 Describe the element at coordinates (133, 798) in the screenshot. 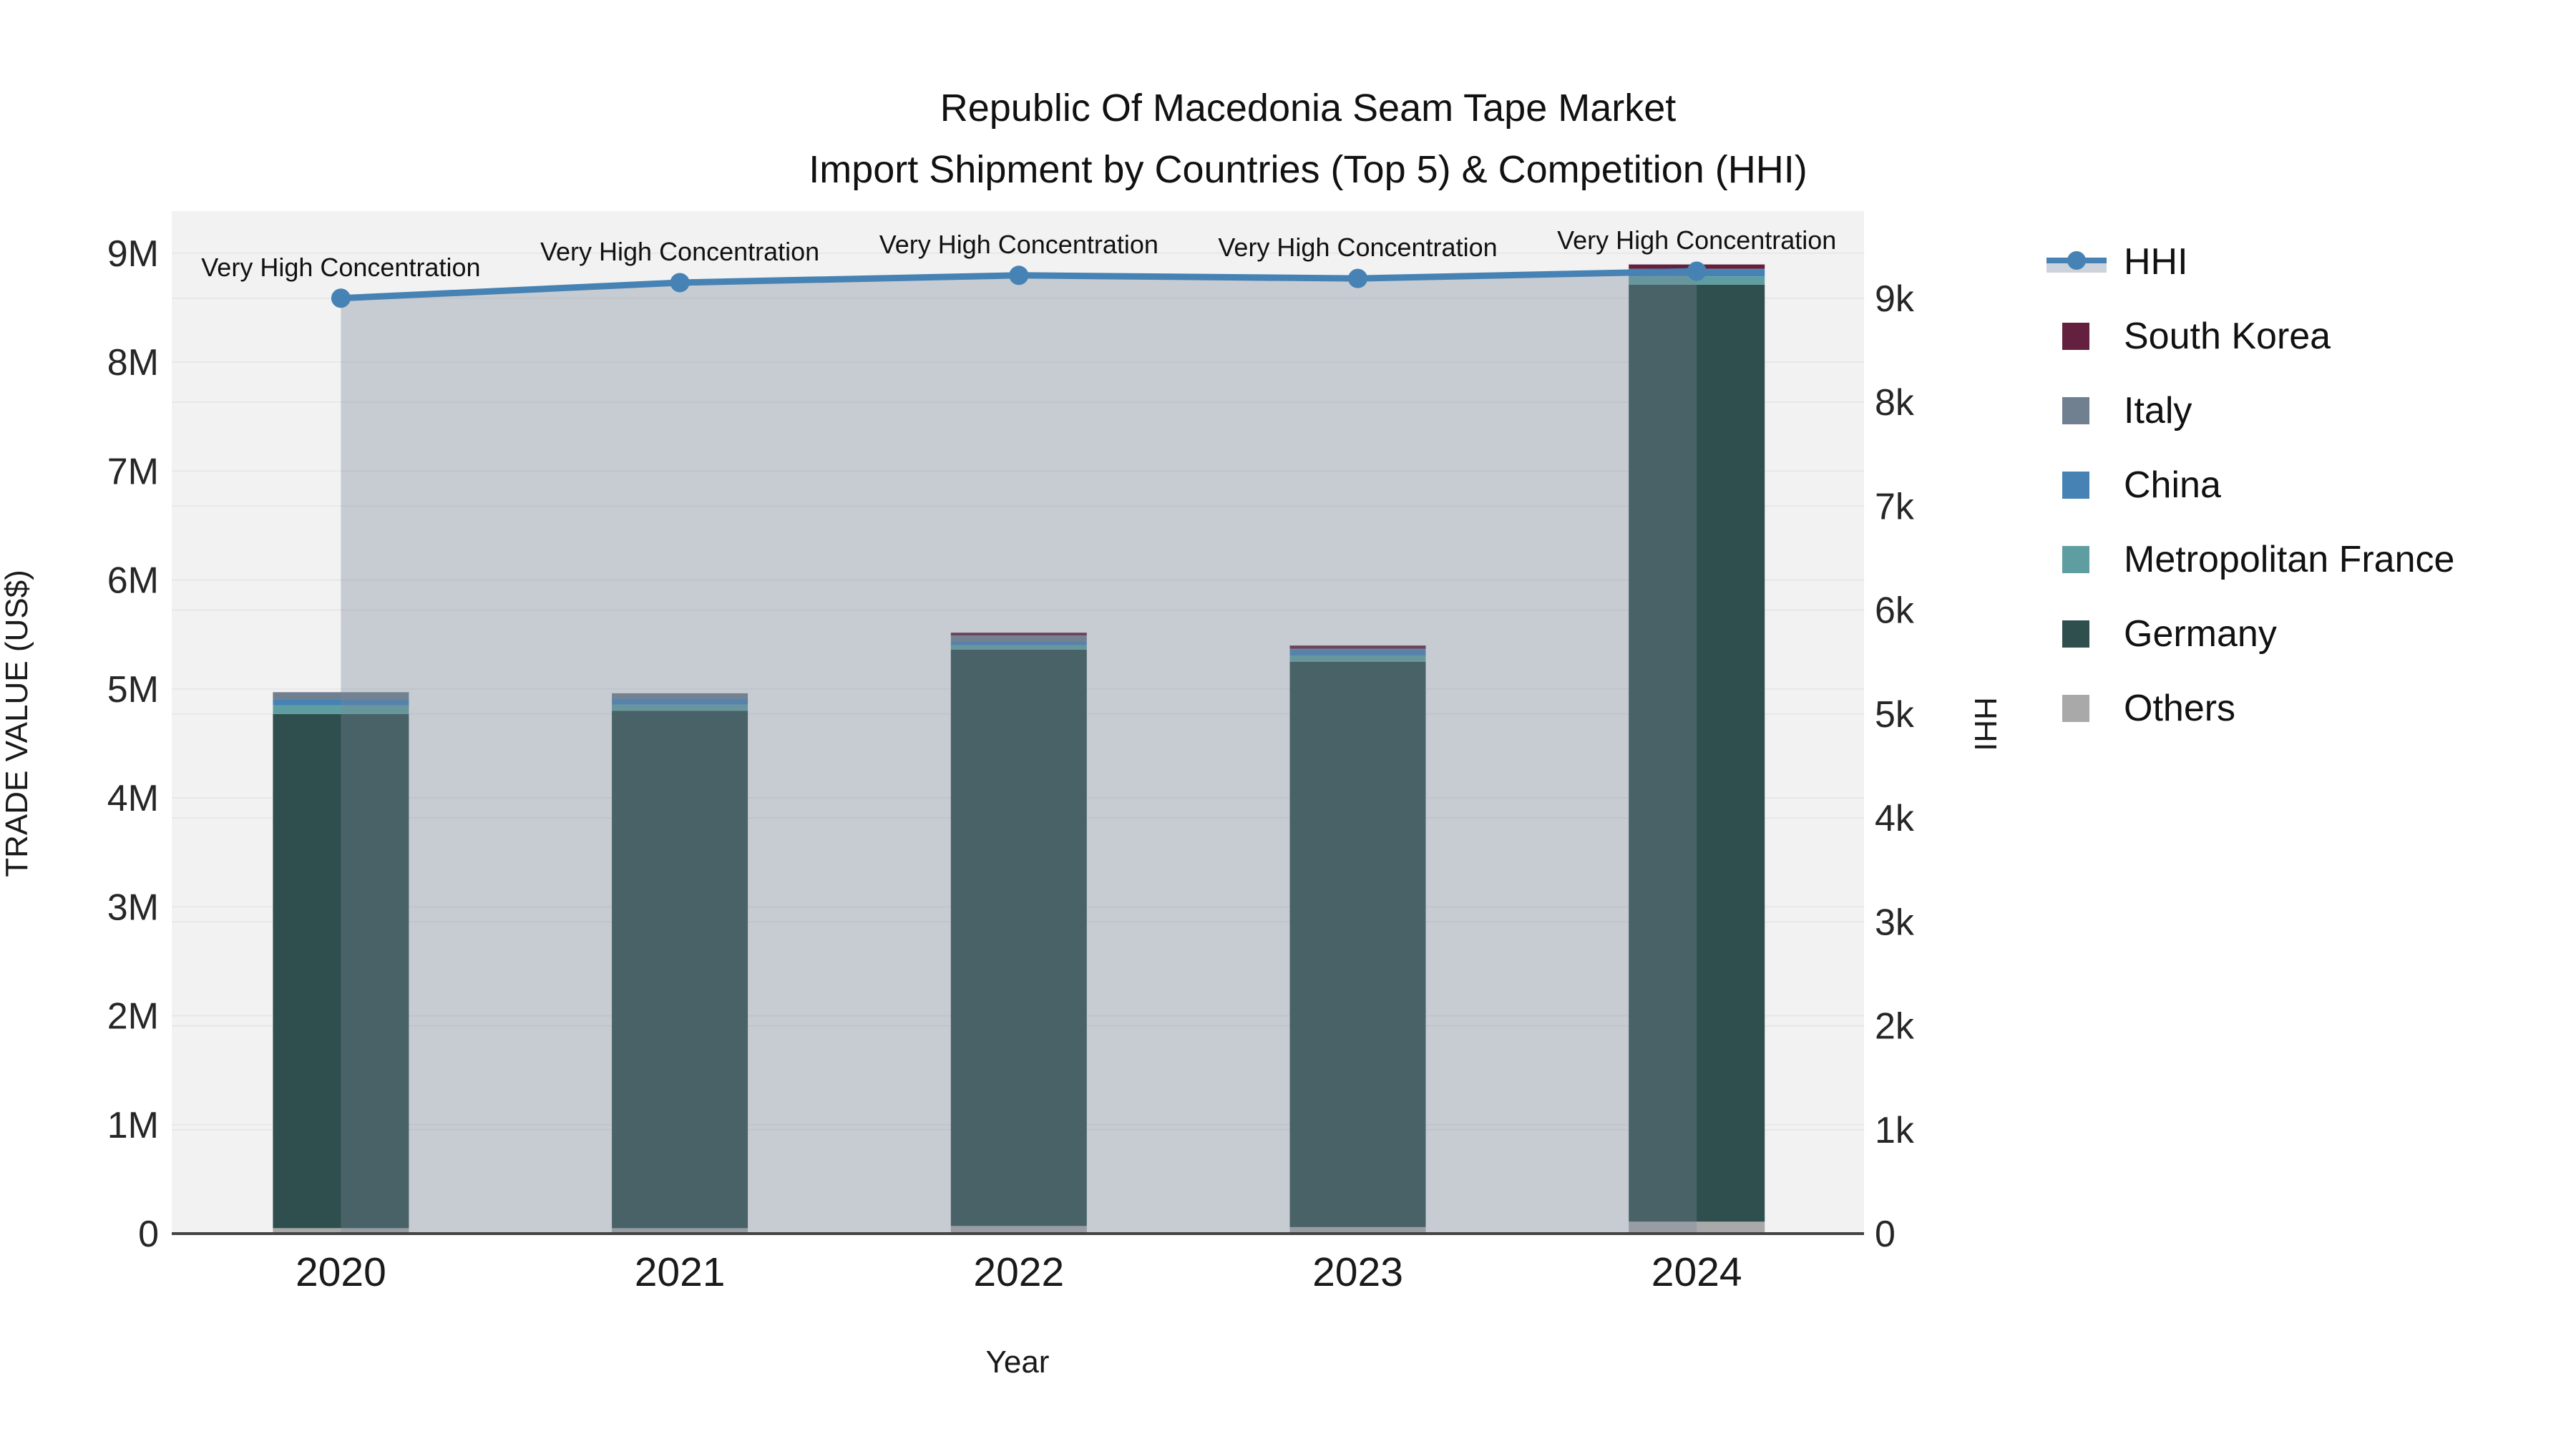

I see `y-left-tick-4M: 4M` at that location.